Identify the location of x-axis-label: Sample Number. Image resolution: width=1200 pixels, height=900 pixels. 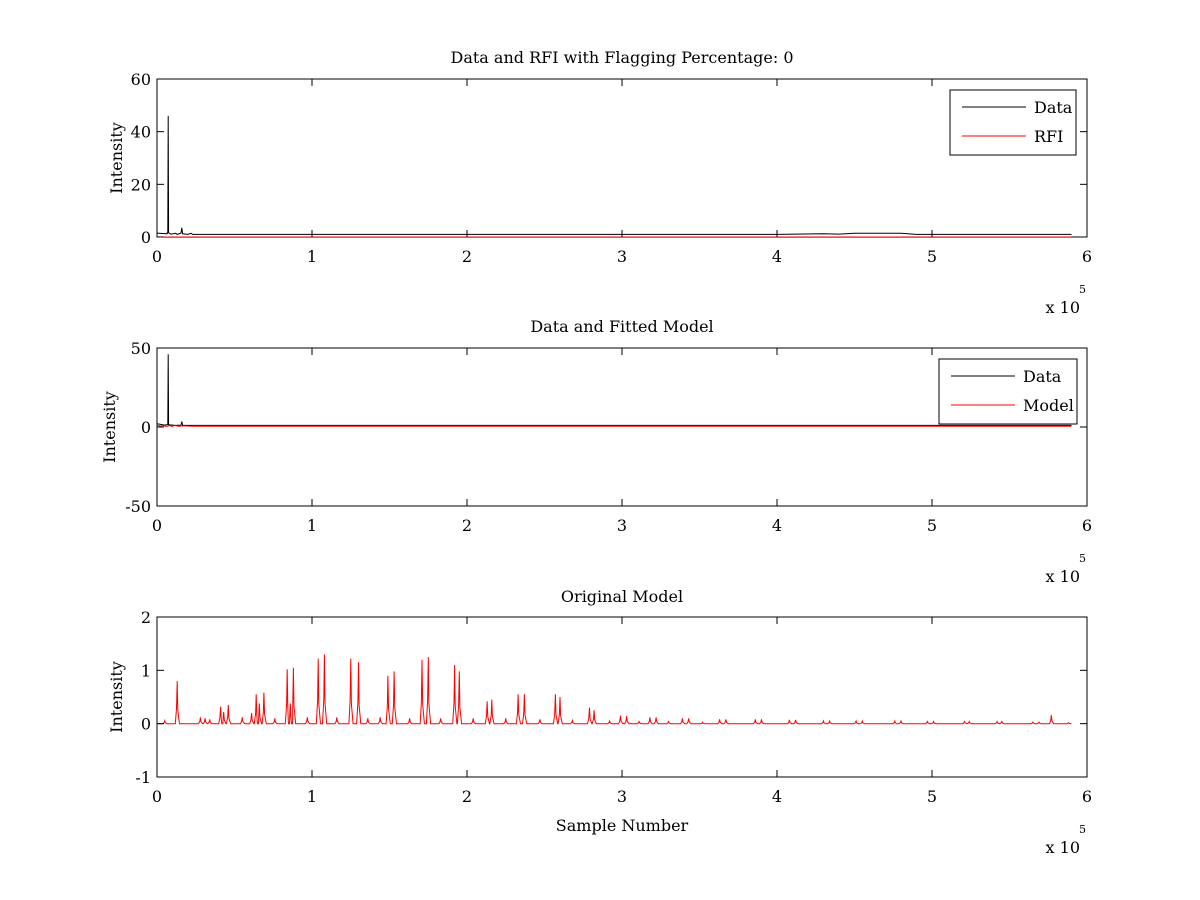
(622, 825).